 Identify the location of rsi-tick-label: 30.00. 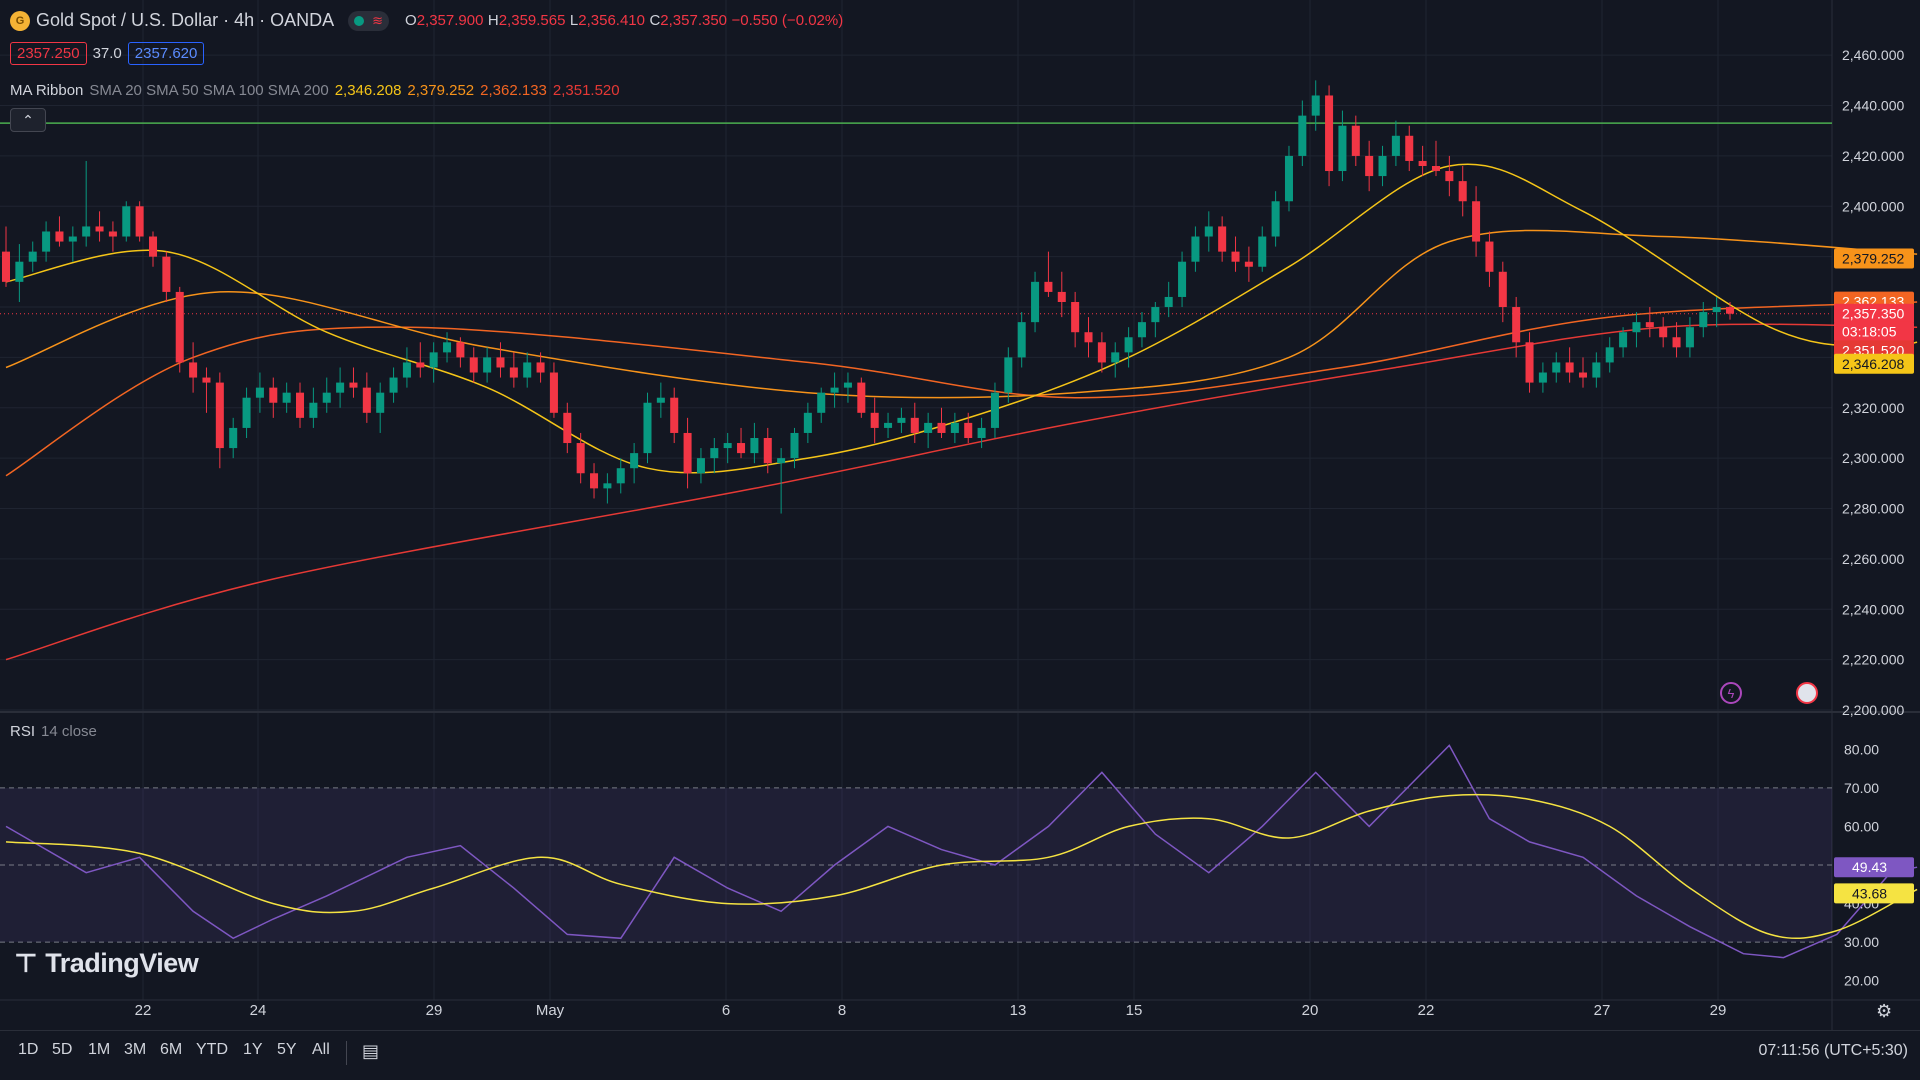
(1861, 942).